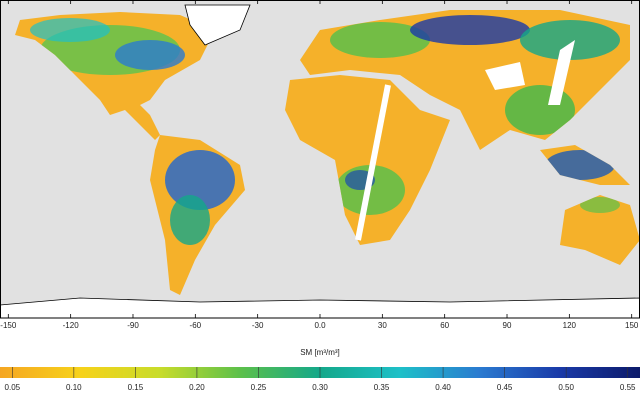 Image resolution: width=640 pixels, height=405 pixels. I want to click on x-tick-label: 30, so click(382, 325).